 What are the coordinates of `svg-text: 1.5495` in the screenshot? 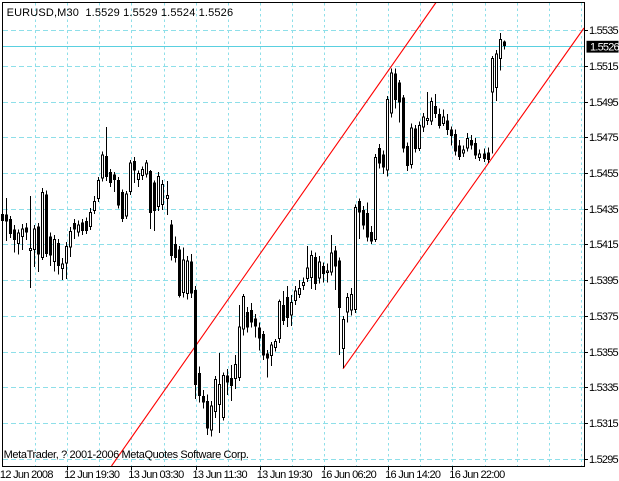 It's located at (604, 103).